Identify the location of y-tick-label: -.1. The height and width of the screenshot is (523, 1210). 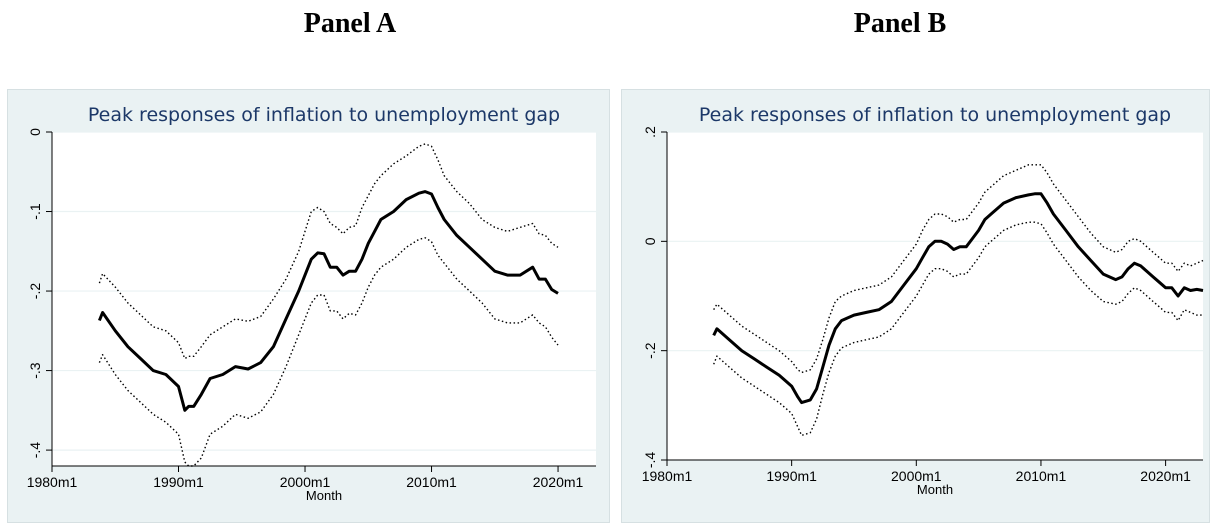
(35, 211).